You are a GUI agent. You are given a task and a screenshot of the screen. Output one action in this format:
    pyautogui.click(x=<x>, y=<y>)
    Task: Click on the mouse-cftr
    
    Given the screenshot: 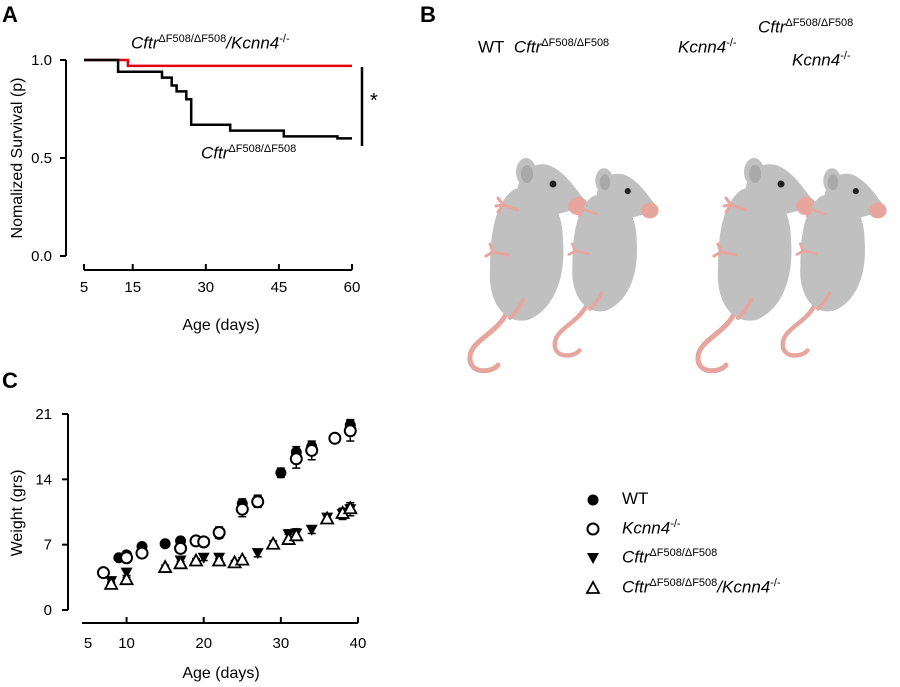 What is the action you would take?
    pyautogui.click(x=605, y=263)
    